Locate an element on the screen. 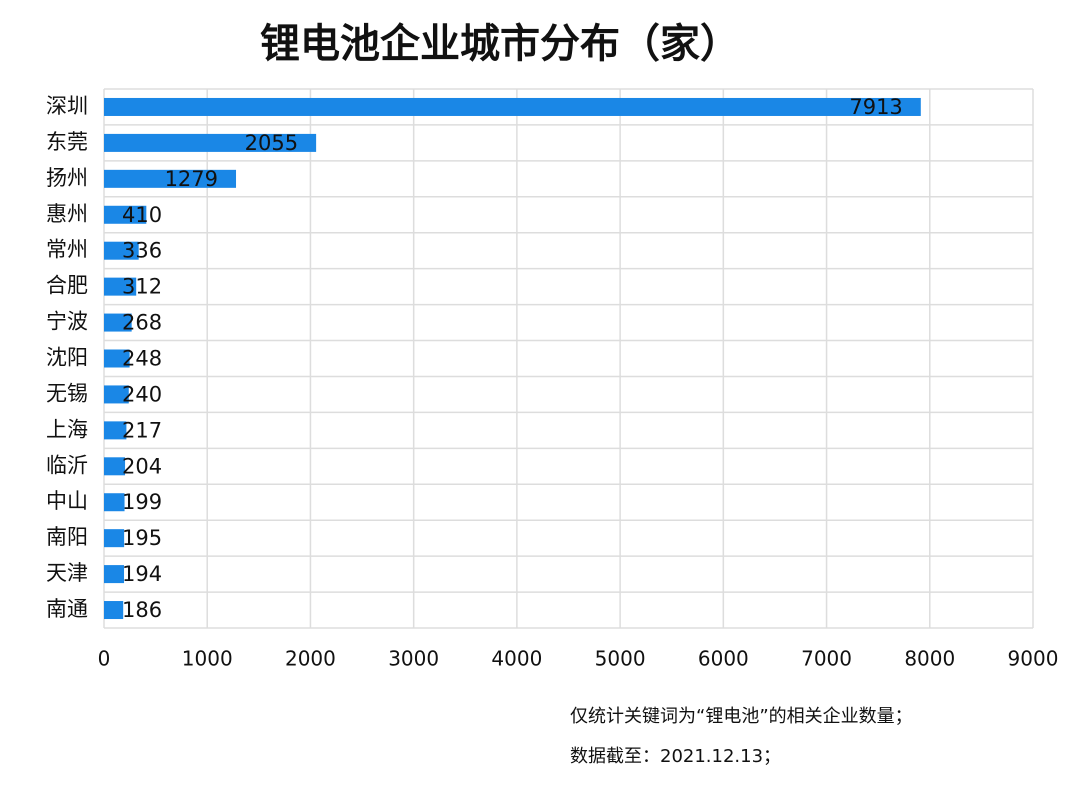  data-label: 248 is located at coordinates (142, 359).